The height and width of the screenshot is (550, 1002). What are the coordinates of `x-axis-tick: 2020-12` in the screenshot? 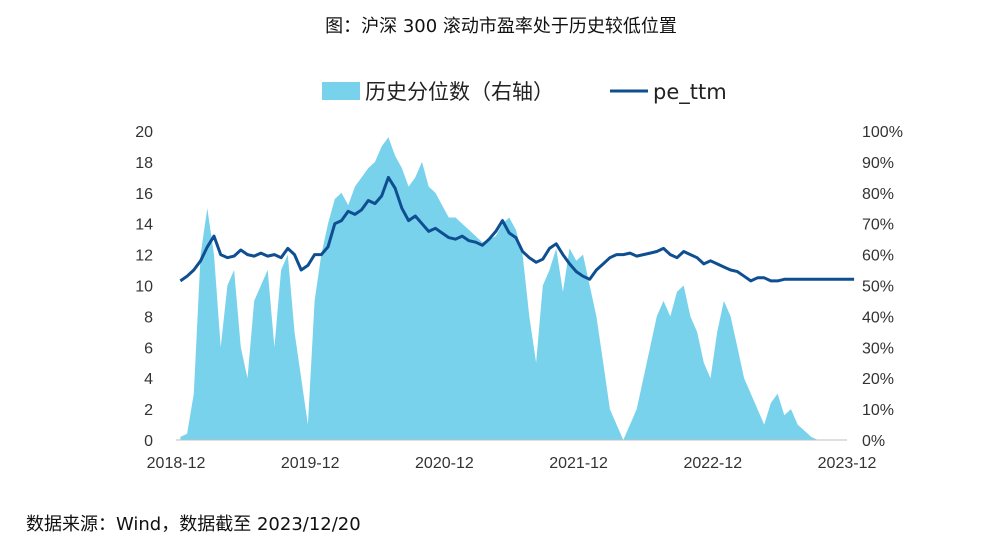 It's located at (444, 463).